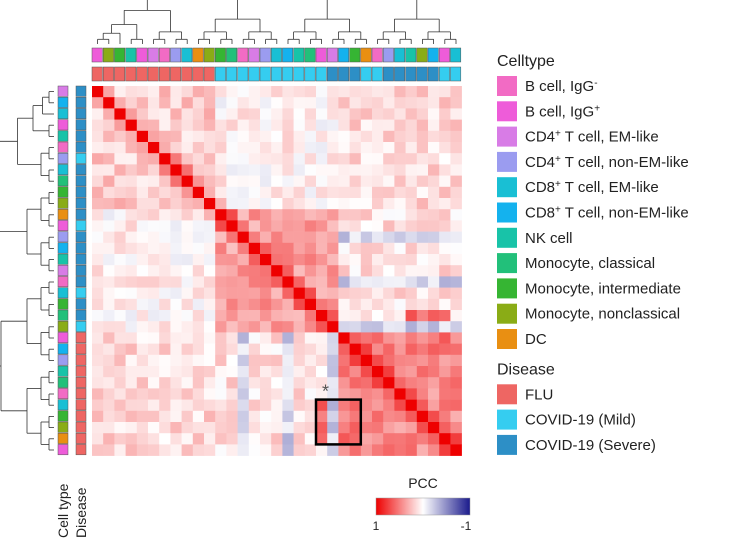  I want to click on legend-celltype-label: NK cell, so click(549, 238).